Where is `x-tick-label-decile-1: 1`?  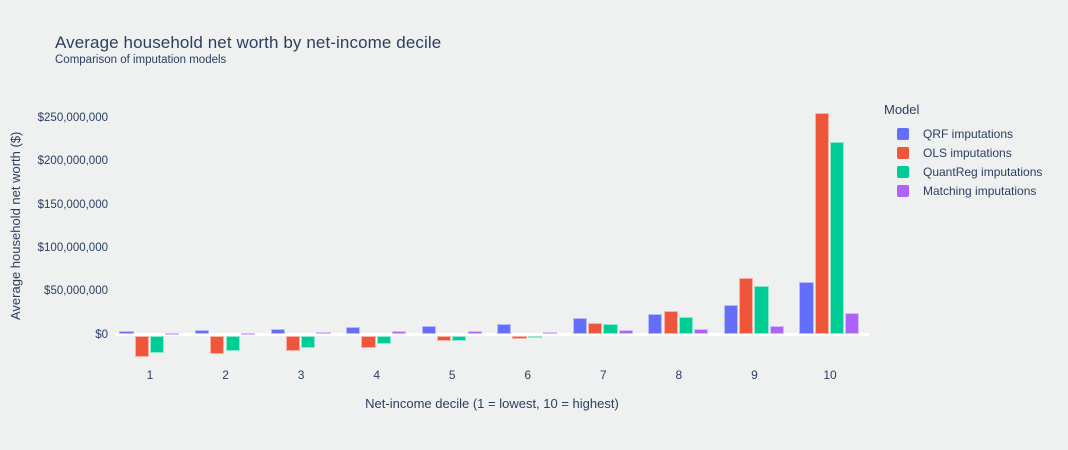 x-tick-label-decile-1: 1 is located at coordinates (150, 375).